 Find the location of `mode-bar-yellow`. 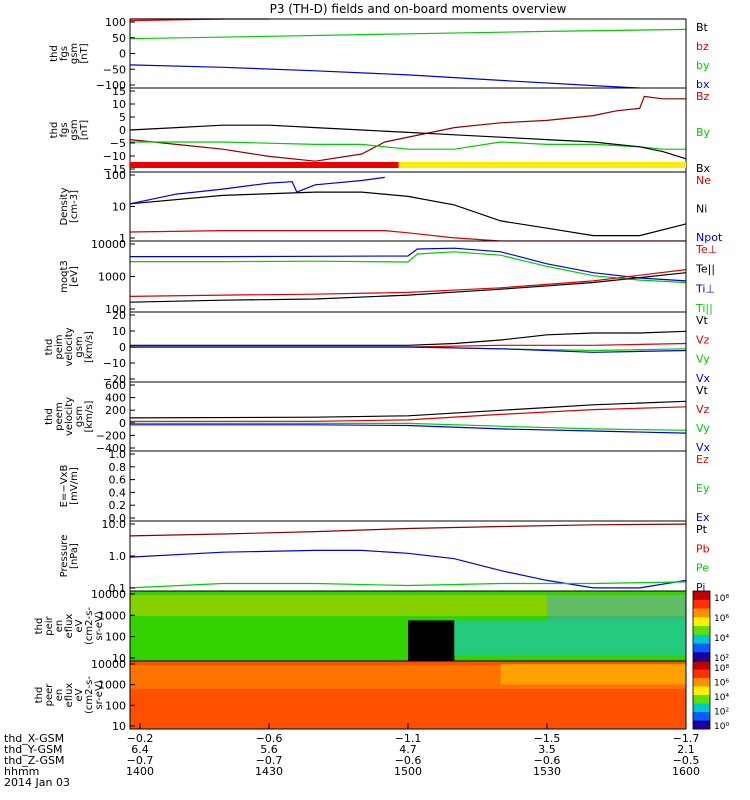

mode-bar-yellow is located at coordinates (542, 165).